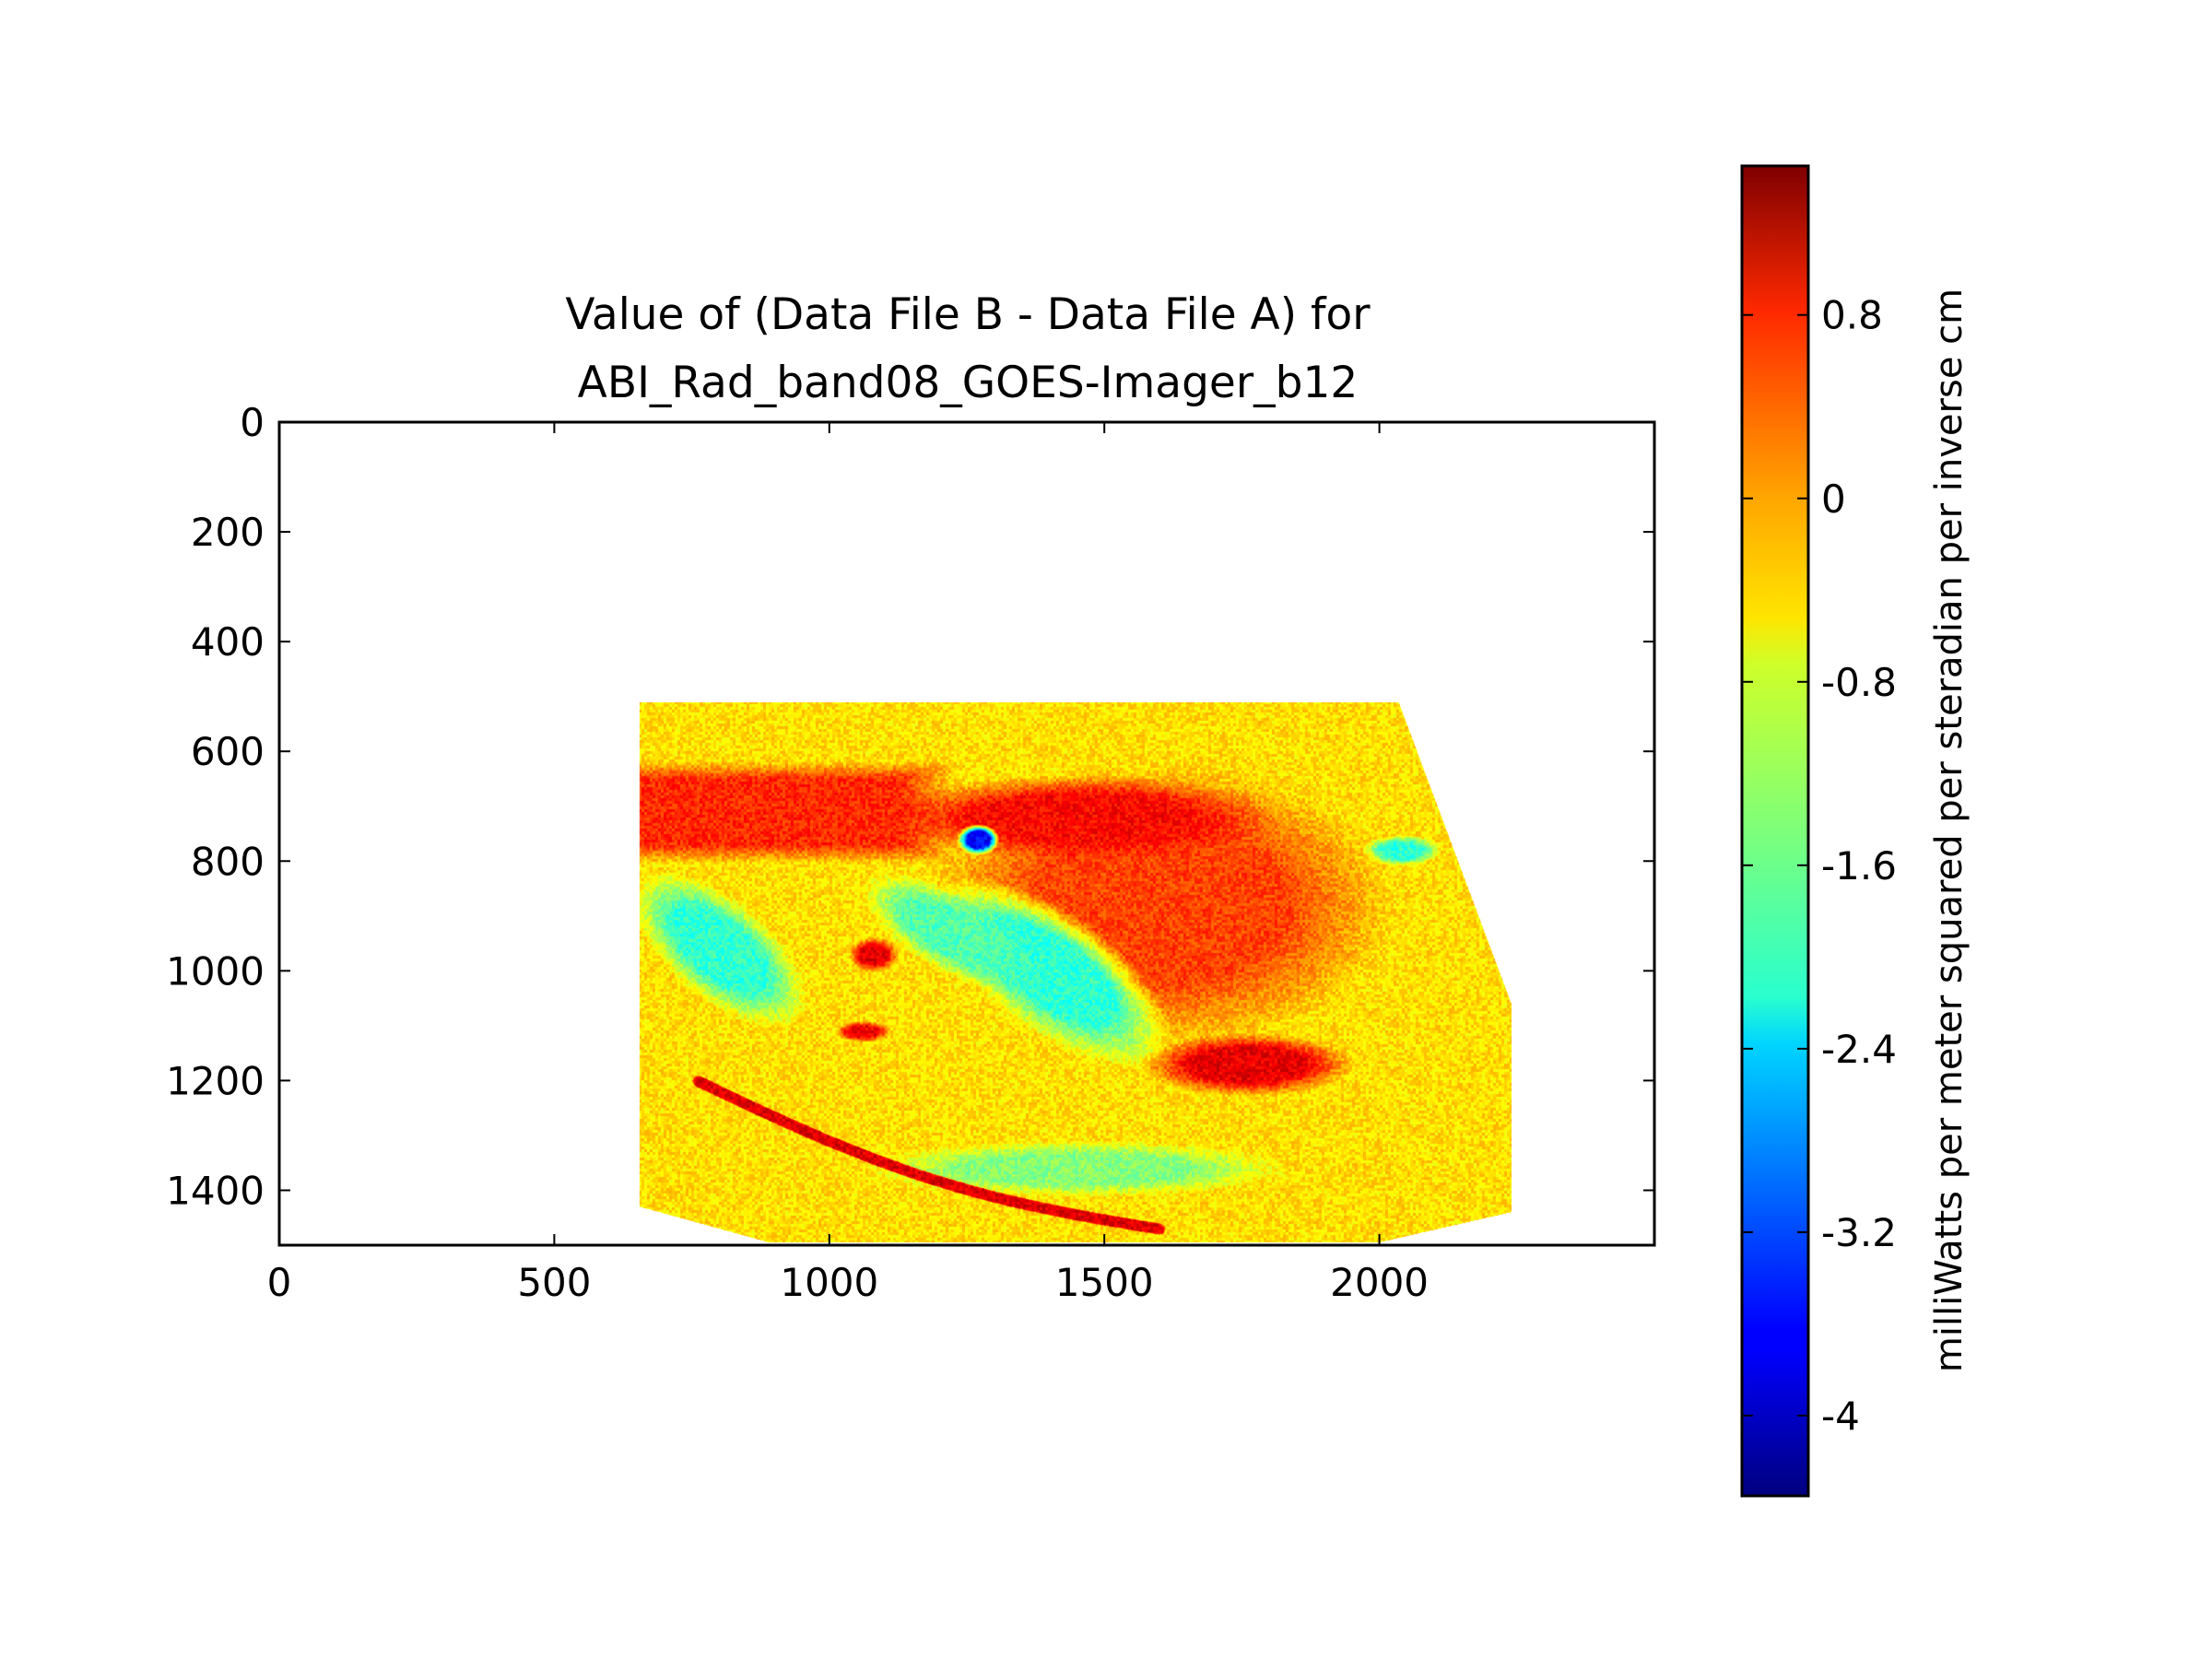 This screenshot has width=2212, height=1659. Describe the element at coordinates (279, 1282) in the screenshot. I see `x-tick-label: 0` at that location.